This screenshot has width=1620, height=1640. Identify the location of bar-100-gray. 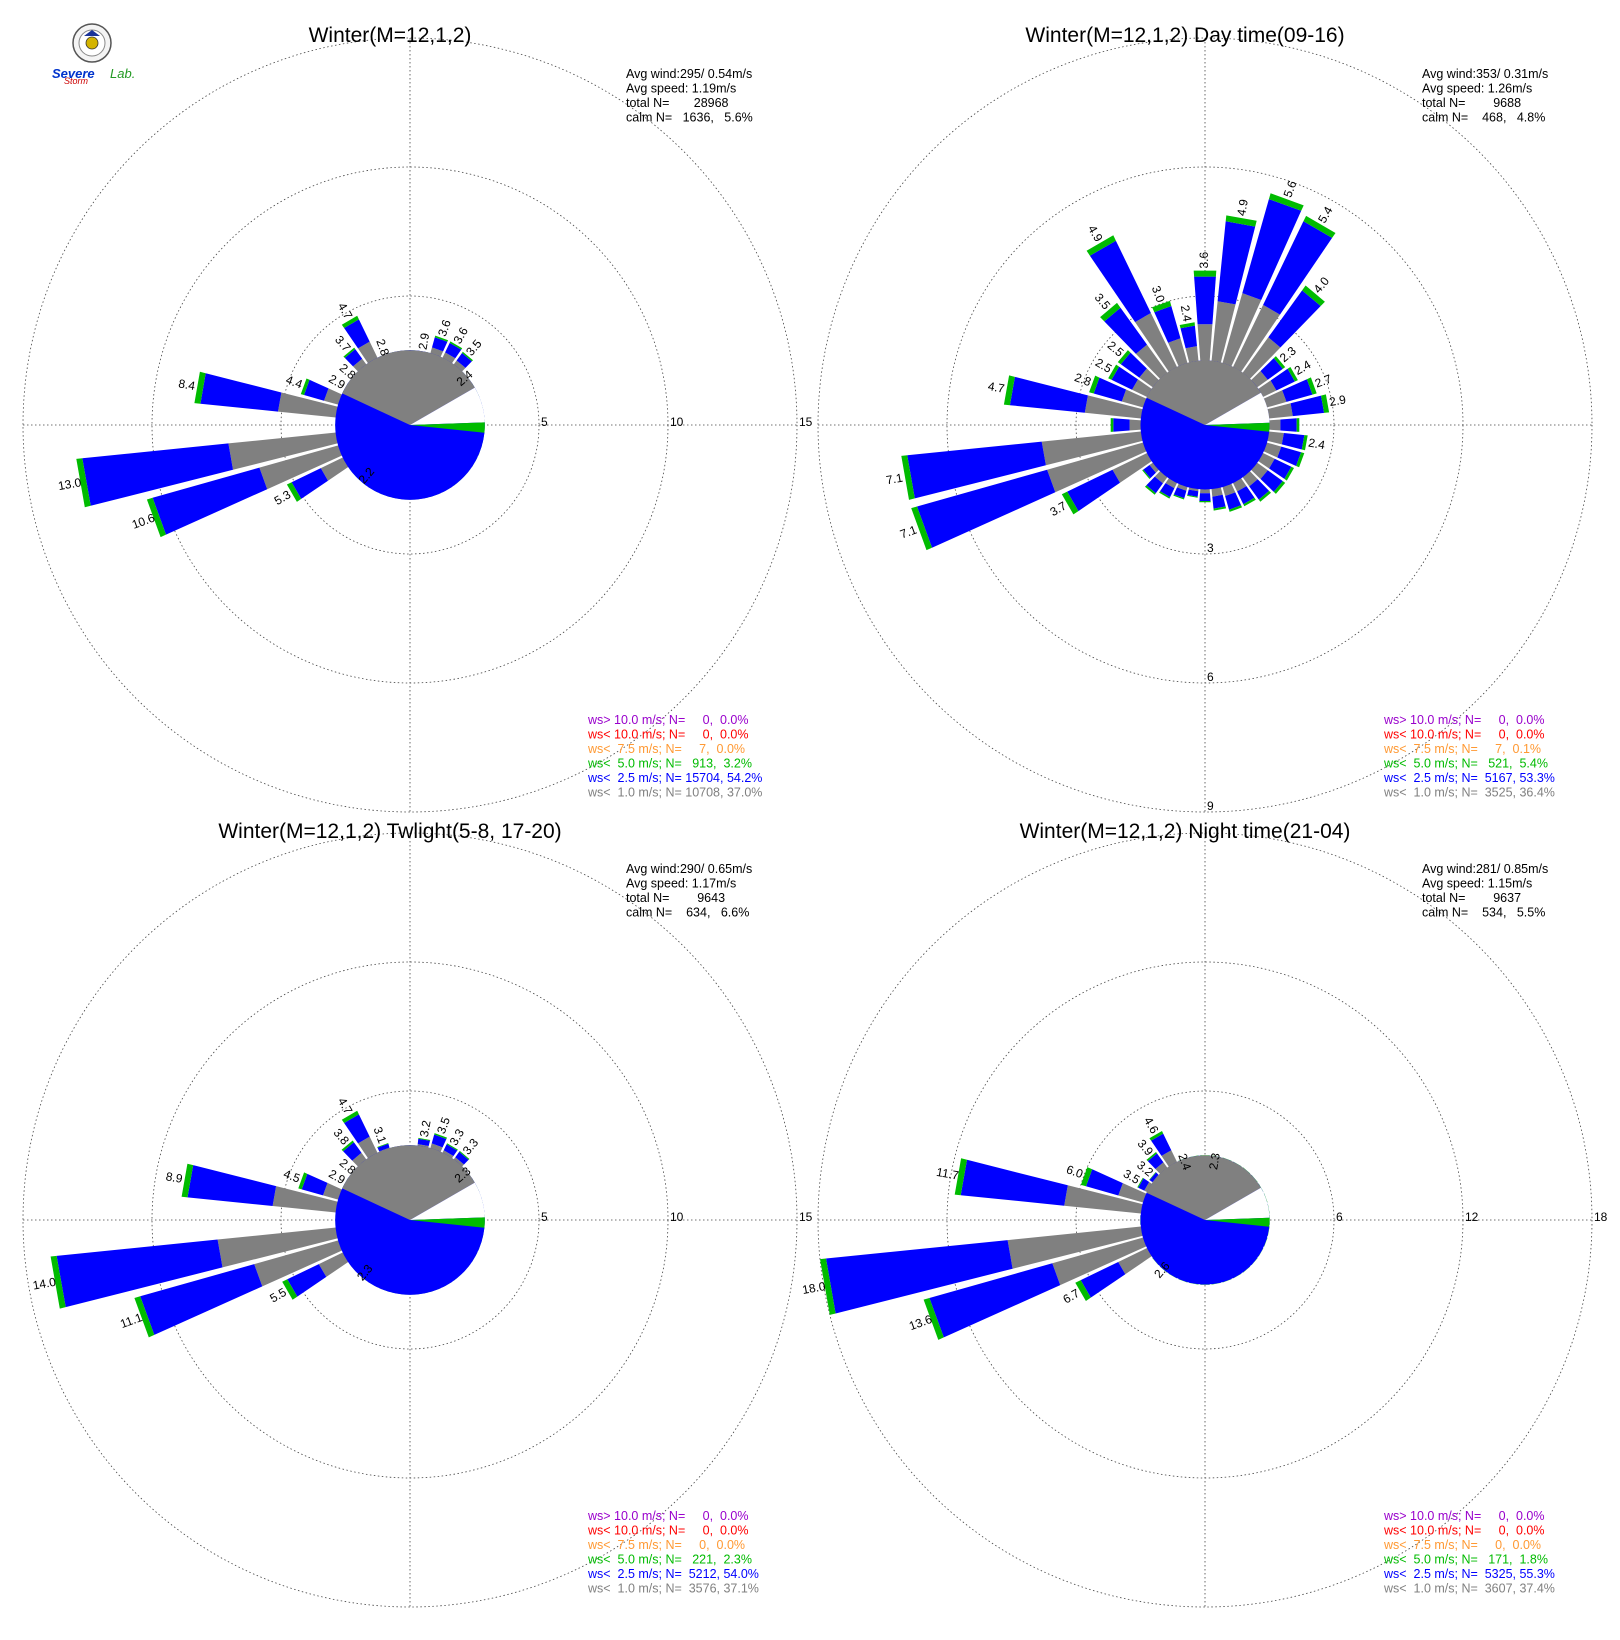
(1274, 438).